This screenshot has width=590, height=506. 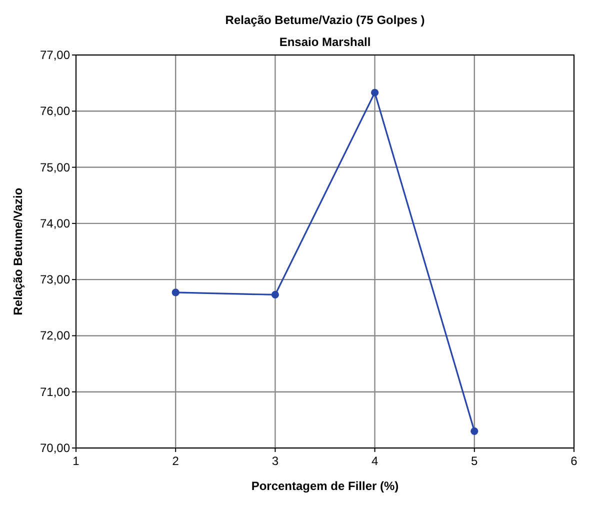 I want to click on x-tick-label: 5, so click(x=474, y=461).